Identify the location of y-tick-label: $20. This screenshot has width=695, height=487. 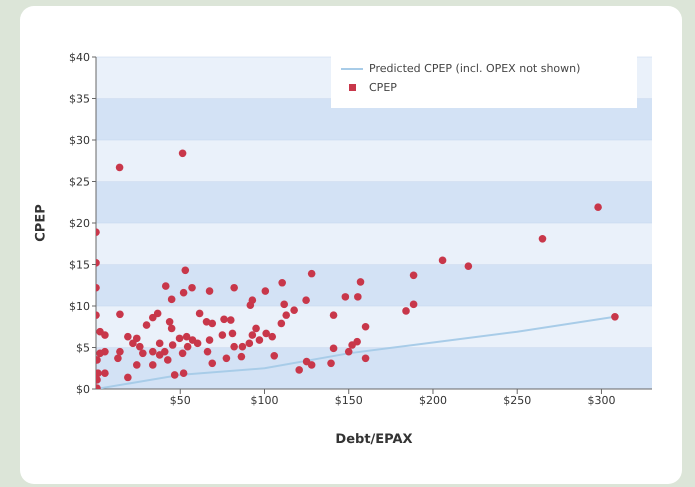
(79, 223).